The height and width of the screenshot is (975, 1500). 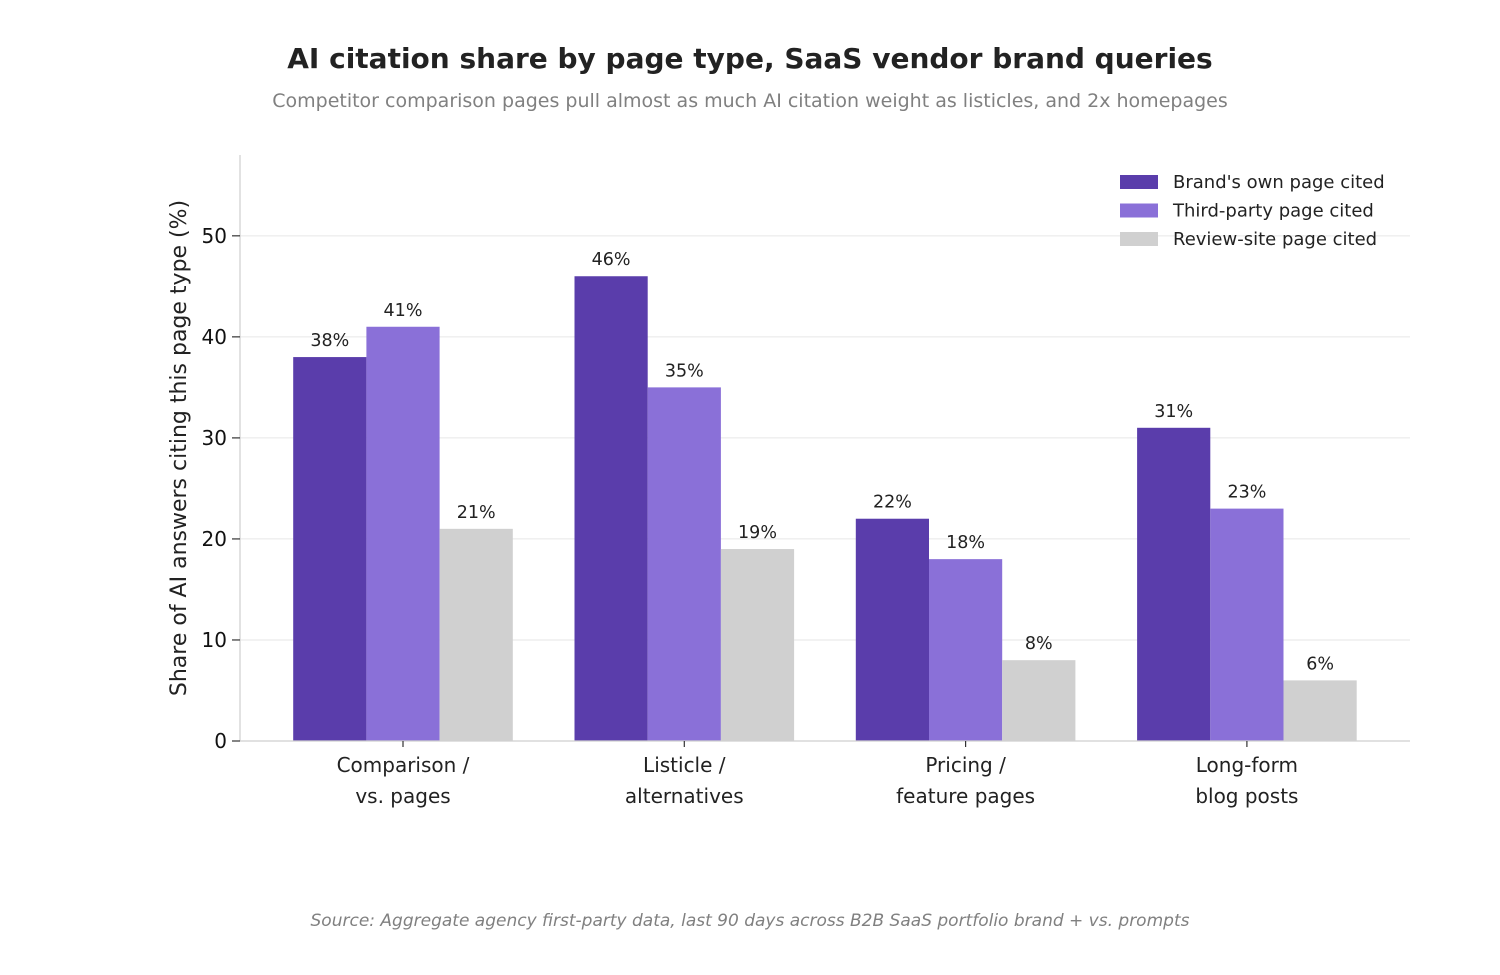 What do you see at coordinates (1275, 239) in the screenshot?
I see `legend-label: Review-site page cited` at bounding box center [1275, 239].